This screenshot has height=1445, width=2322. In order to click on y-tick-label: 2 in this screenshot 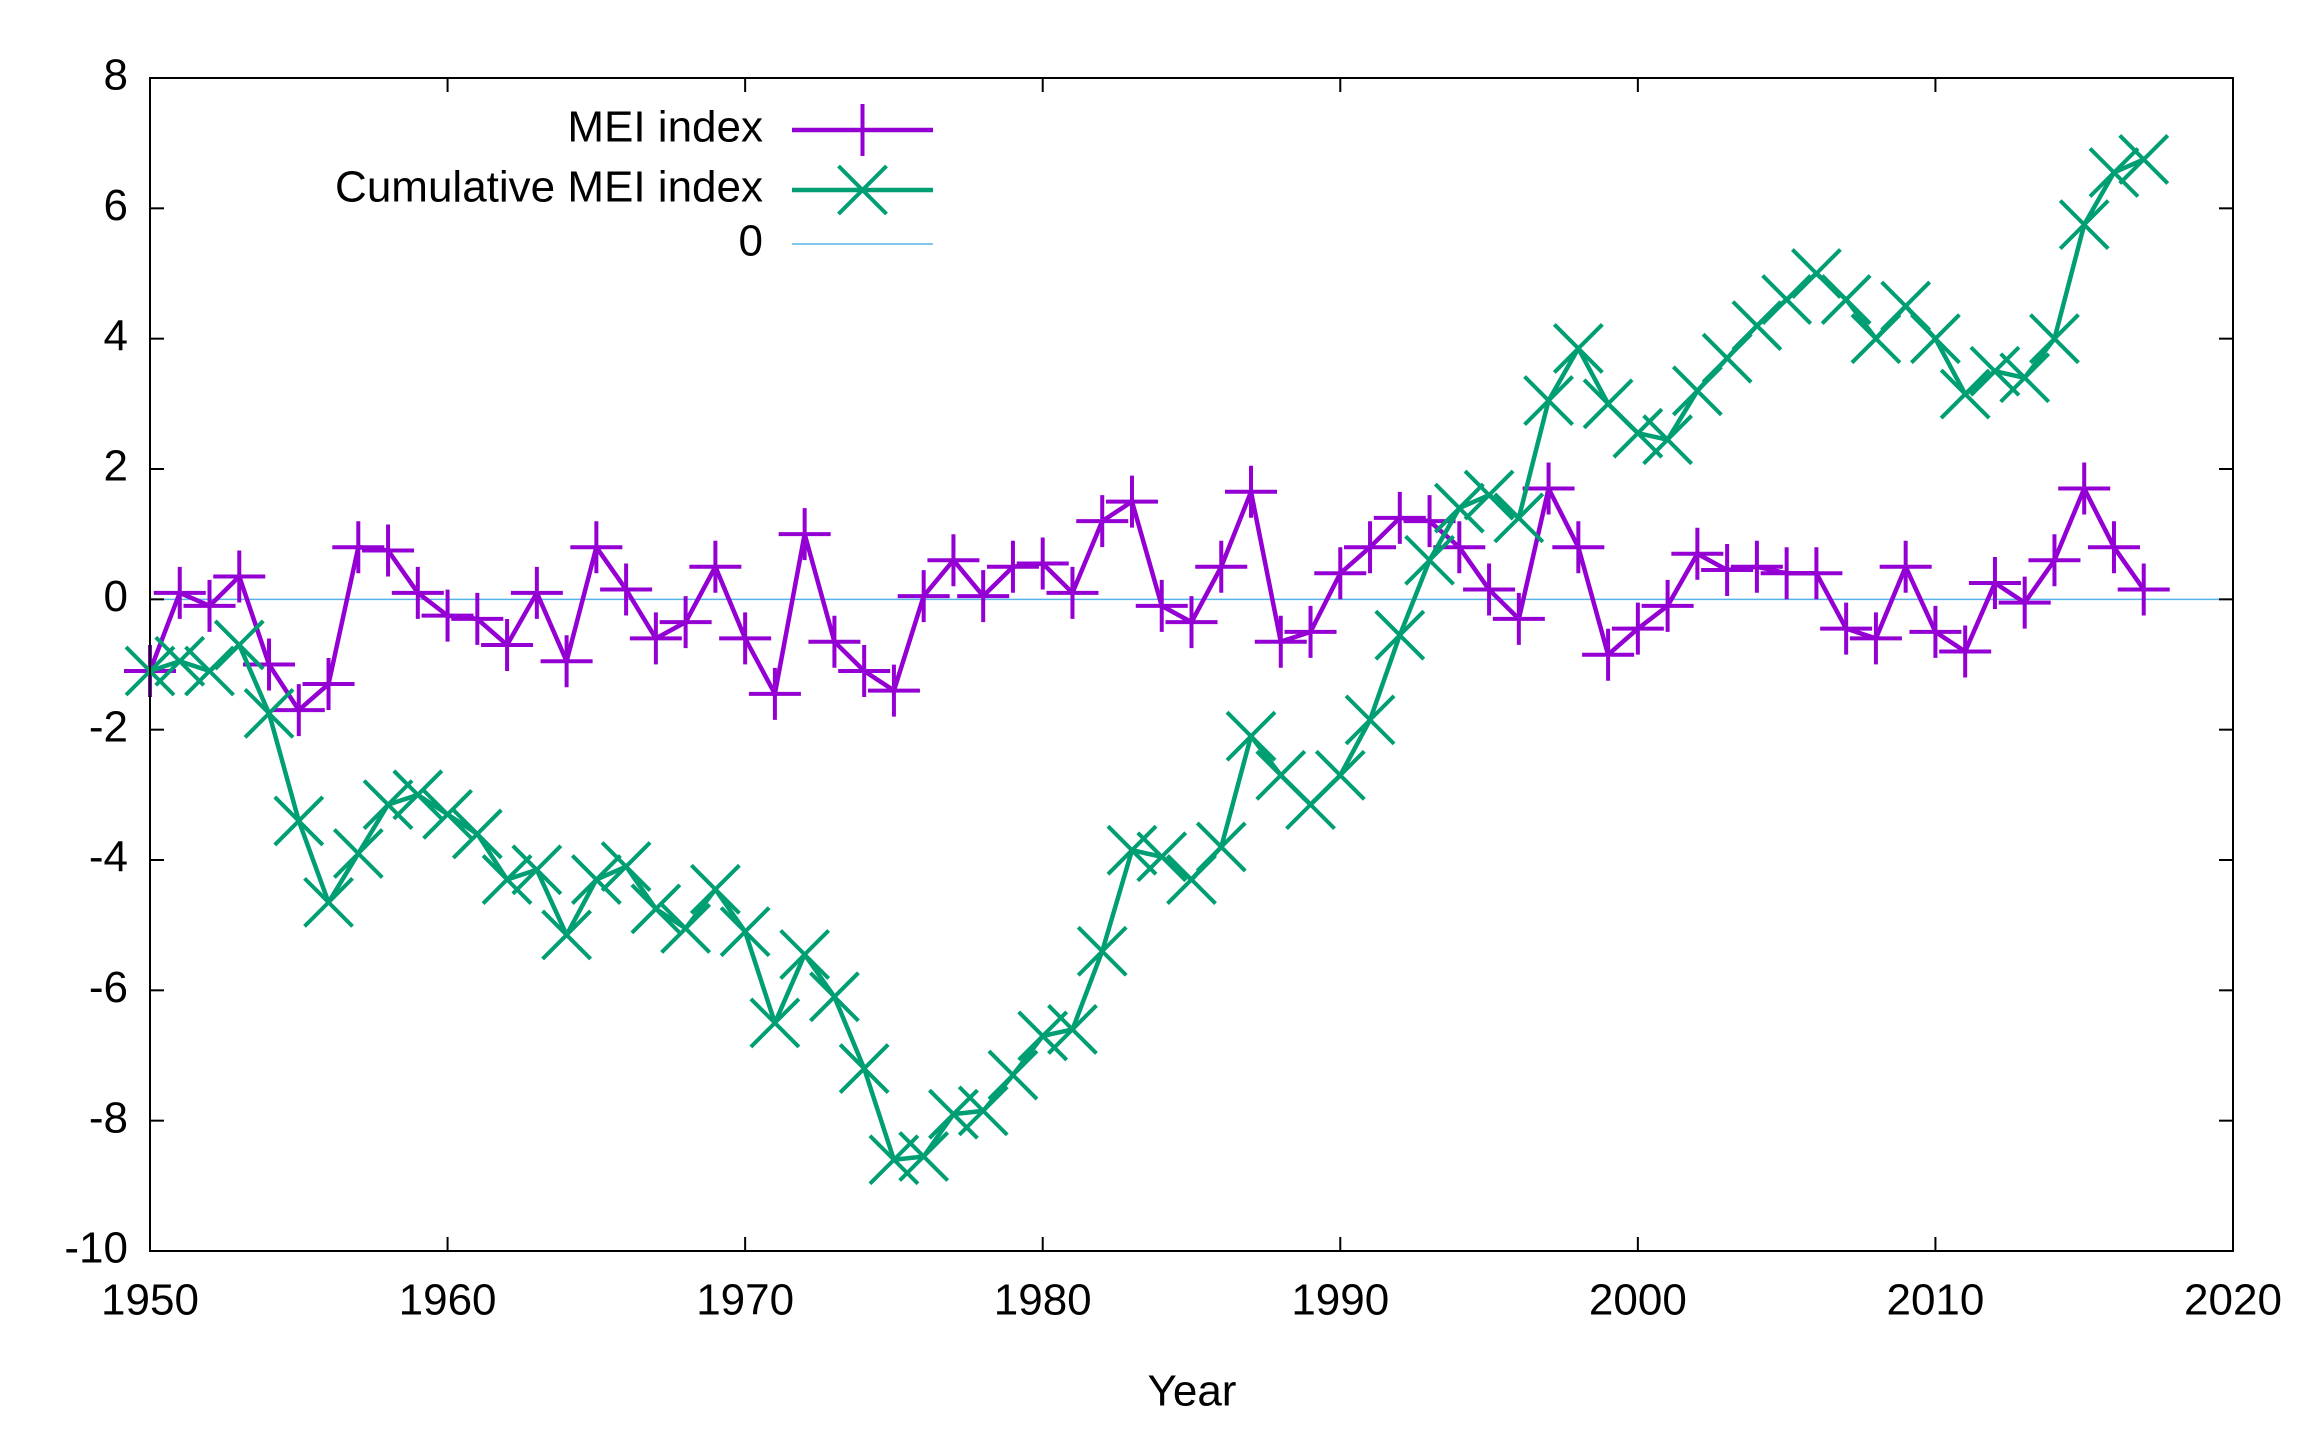, I will do `click(116, 466)`.